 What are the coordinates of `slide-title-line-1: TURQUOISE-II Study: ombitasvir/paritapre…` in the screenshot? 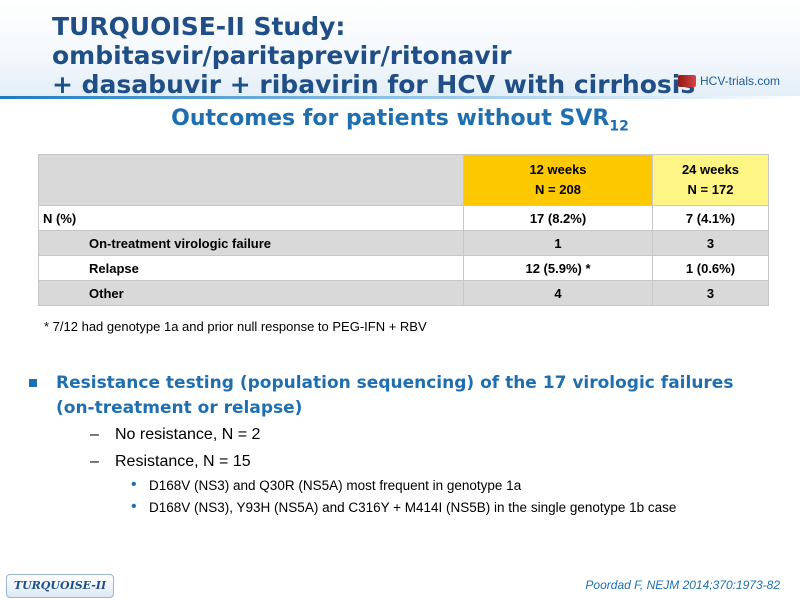 It's located at (282, 41).